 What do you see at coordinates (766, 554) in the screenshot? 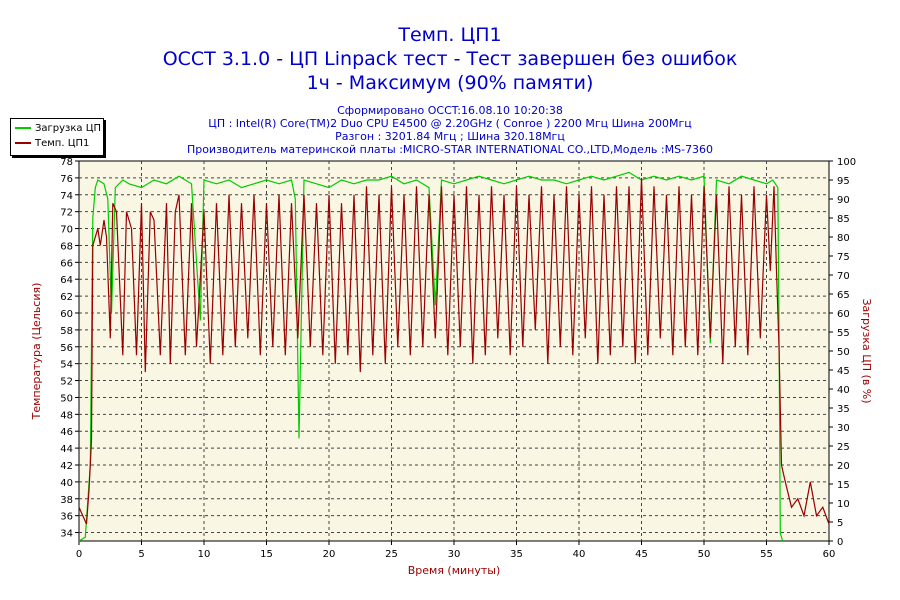
I see `x-tick-label: 55` at bounding box center [766, 554].